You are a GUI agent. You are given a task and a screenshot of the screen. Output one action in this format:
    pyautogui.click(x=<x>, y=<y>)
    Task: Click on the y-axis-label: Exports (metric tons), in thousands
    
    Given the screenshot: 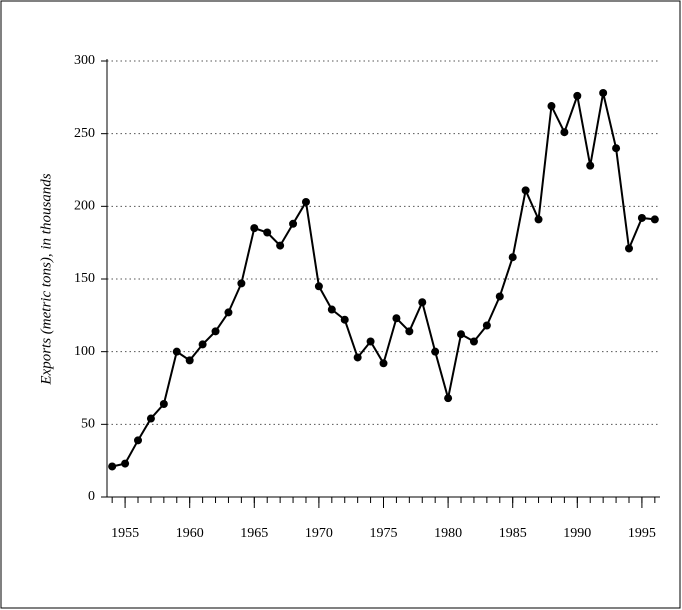 What is the action you would take?
    pyautogui.click(x=46, y=279)
    